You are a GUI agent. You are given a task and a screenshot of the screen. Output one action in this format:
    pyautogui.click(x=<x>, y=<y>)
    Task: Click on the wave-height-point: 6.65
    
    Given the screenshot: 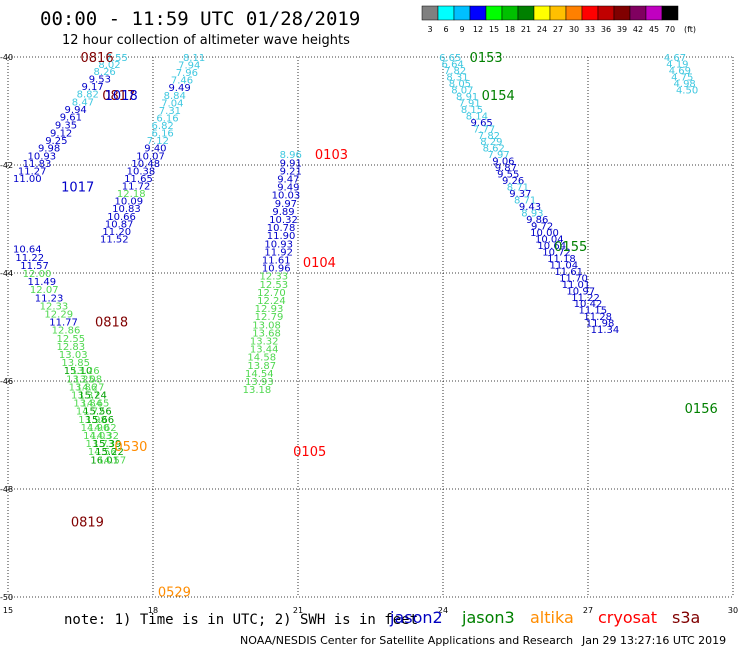 What is the action you would take?
    pyautogui.click(x=450, y=58)
    